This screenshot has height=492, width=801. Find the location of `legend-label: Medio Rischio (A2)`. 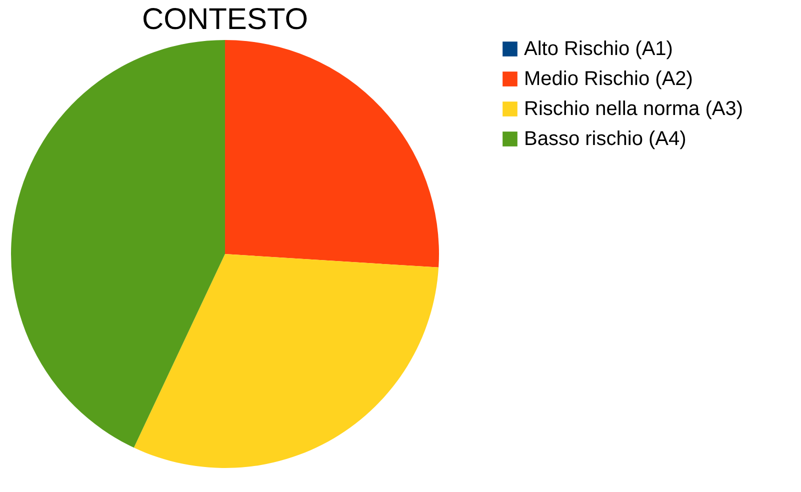

legend-label: Medio Rischio (A2) is located at coordinates (608, 79).